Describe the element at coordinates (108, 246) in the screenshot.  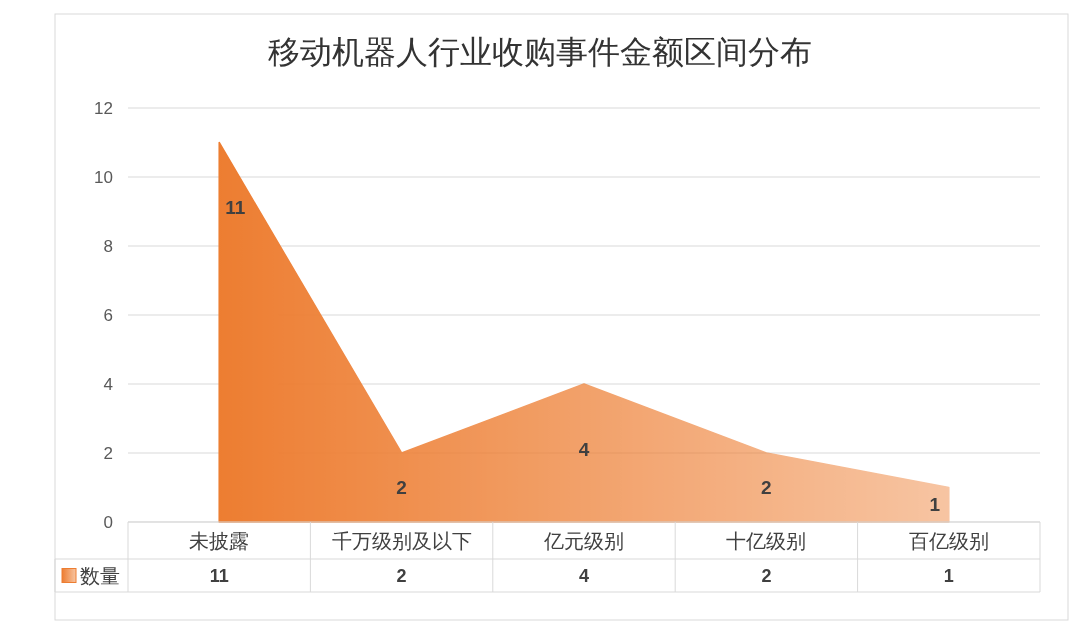
I see `y-tick-label: 8` at that location.